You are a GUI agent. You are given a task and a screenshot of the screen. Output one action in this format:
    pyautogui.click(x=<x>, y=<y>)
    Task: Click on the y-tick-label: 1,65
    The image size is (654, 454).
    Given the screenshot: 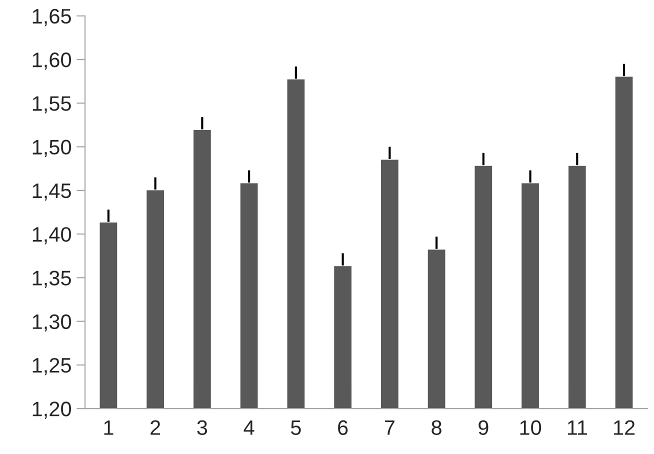 What is the action you would take?
    pyautogui.click(x=51, y=17)
    